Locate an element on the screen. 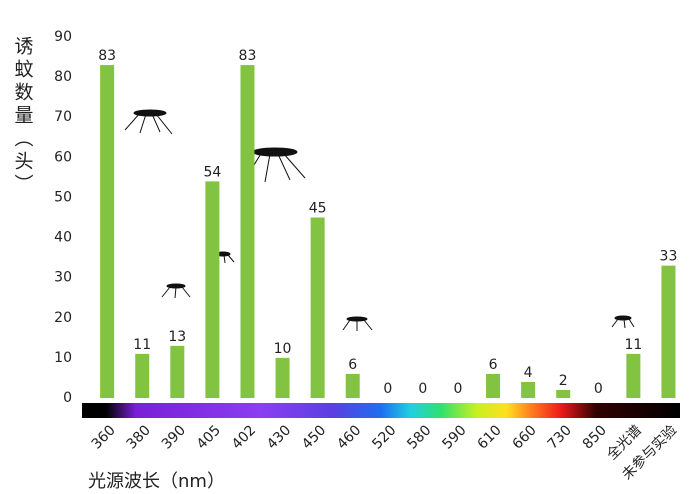 The image size is (700, 494). y-axis-label: 诱蚊数量（头） is located at coordinates (23, 116).